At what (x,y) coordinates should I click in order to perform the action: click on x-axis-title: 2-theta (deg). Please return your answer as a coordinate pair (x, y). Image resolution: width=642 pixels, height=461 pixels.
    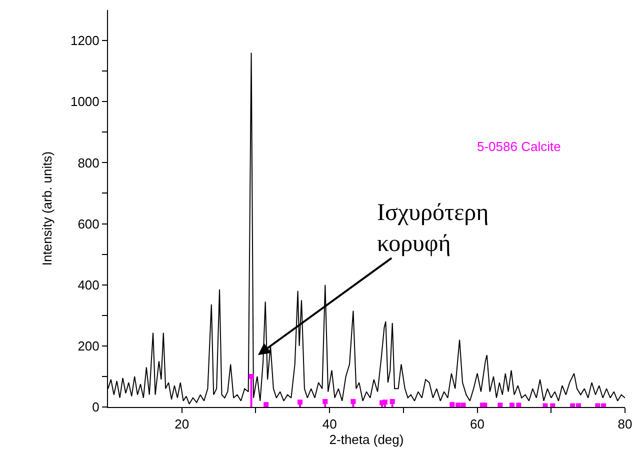
    Looking at the image, I should click on (366, 440).